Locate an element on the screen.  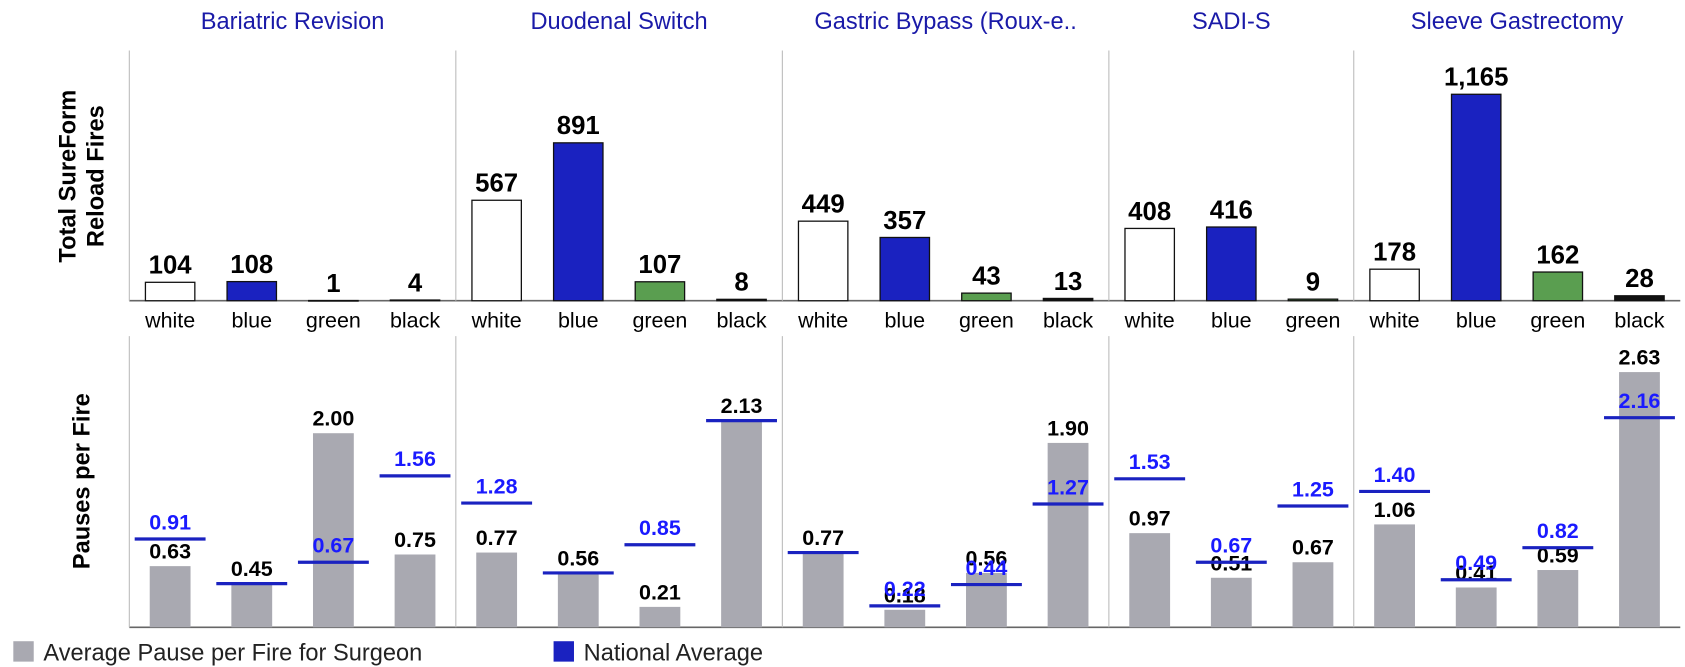
legend-label: Average Pause per Fire for Surgeon is located at coordinates (232, 654).